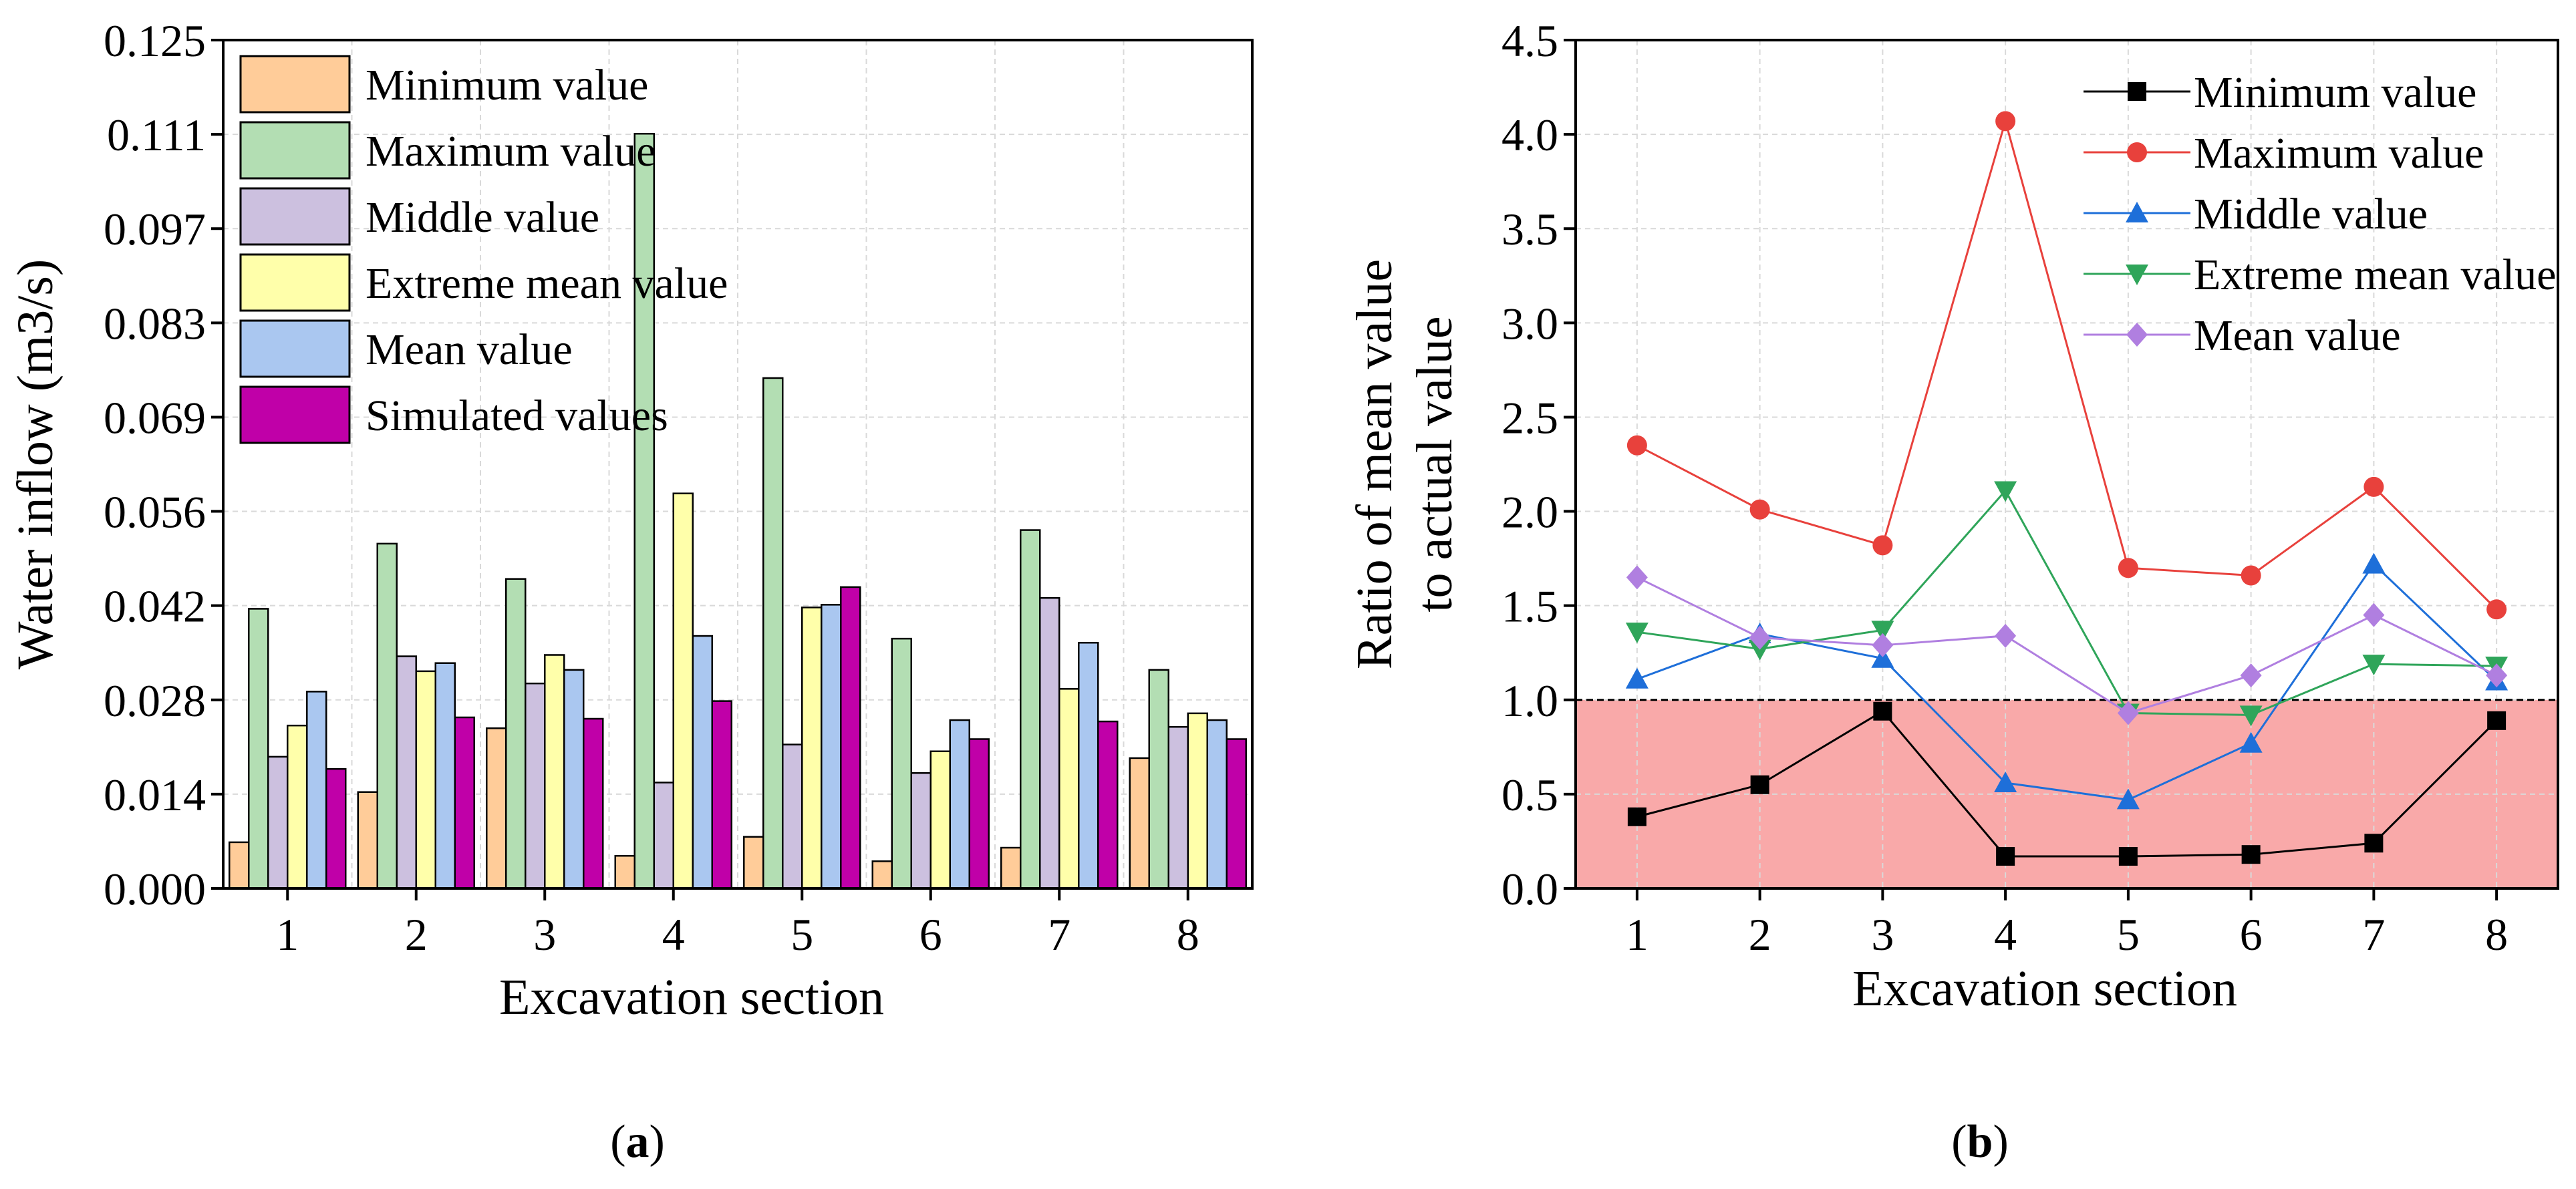  Describe the element at coordinates (691, 997) in the screenshot. I see `panel-a-x-axis-label: Excavation section` at that location.